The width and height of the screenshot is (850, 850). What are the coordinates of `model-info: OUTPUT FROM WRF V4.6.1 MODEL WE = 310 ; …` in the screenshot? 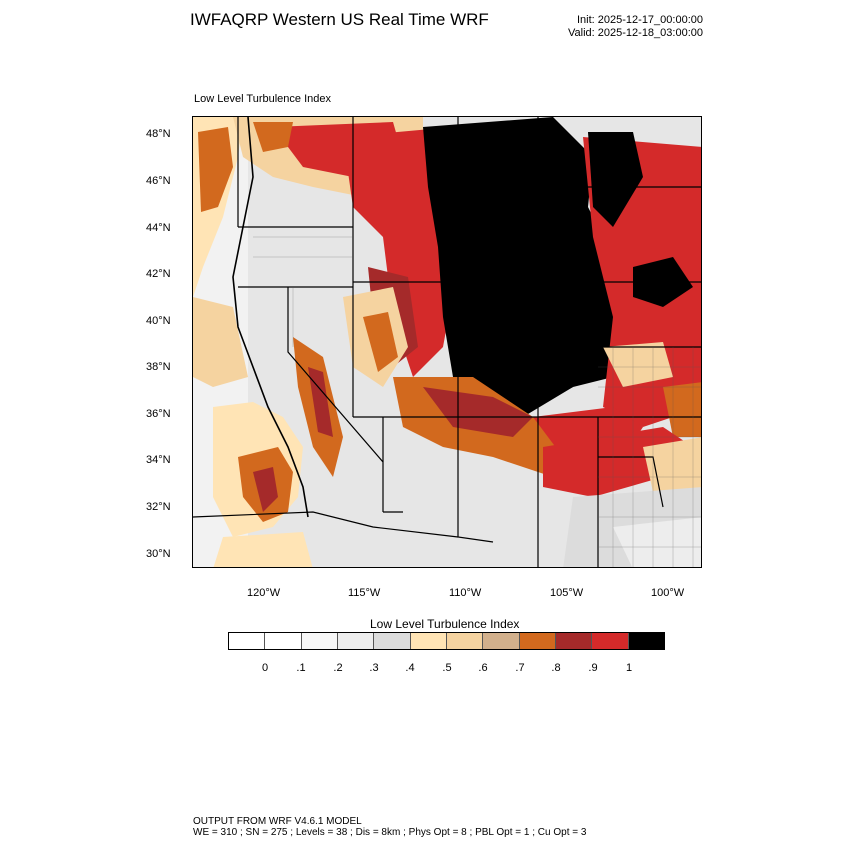 It's located at (389, 827).